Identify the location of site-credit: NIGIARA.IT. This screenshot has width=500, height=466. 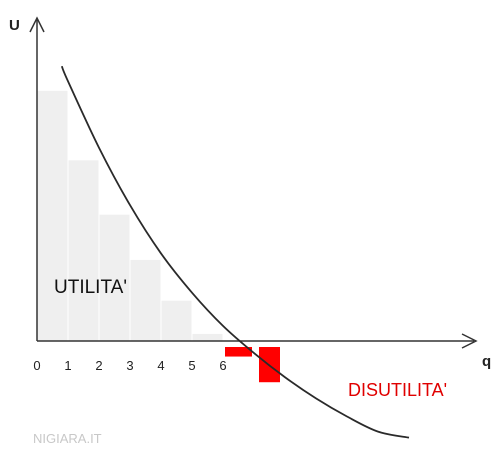
(67, 438).